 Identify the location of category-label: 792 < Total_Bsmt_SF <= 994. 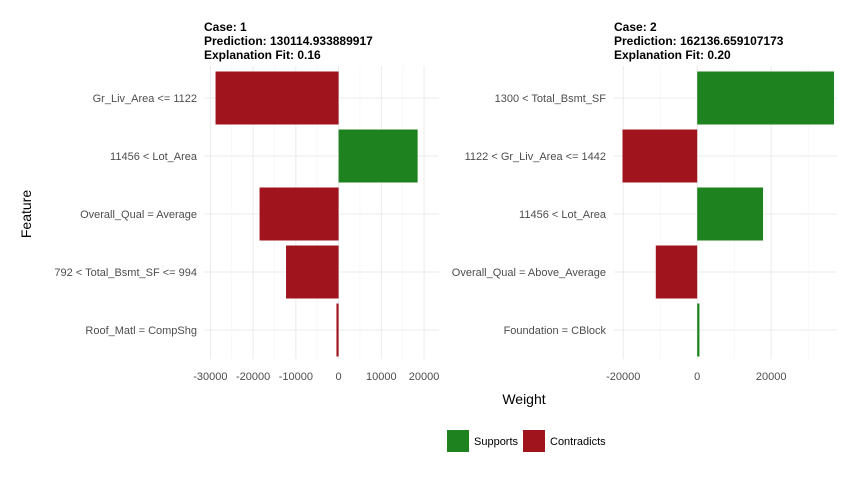
(125, 273).